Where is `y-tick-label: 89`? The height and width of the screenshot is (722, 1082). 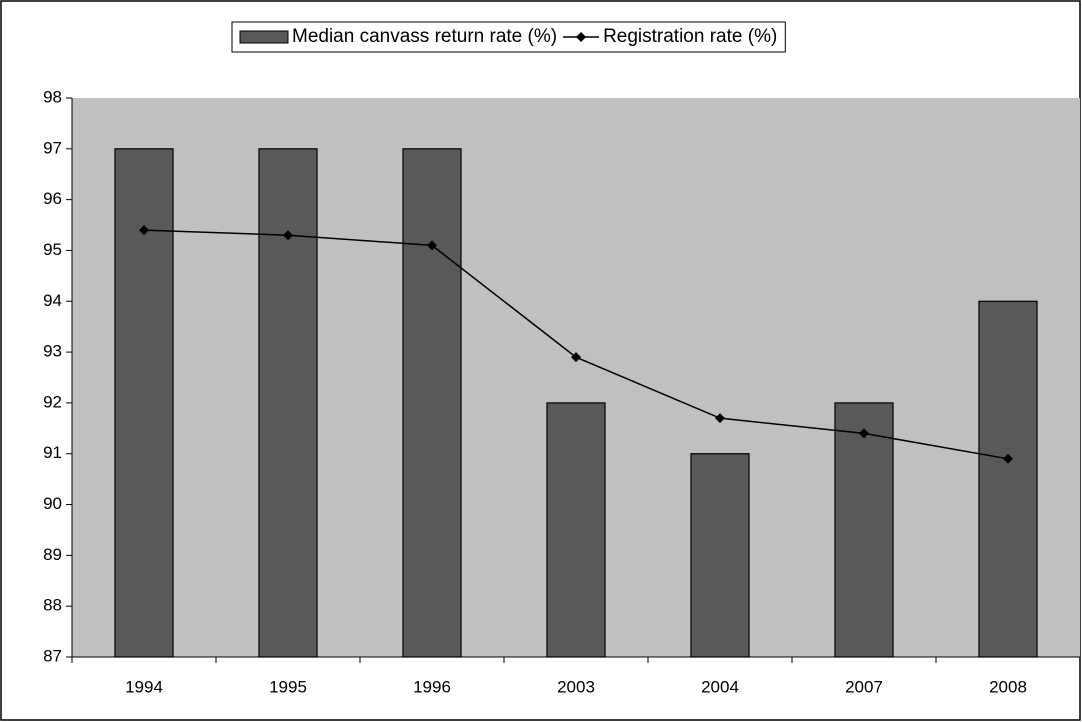
y-tick-label: 89 is located at coordinates (52, 554).